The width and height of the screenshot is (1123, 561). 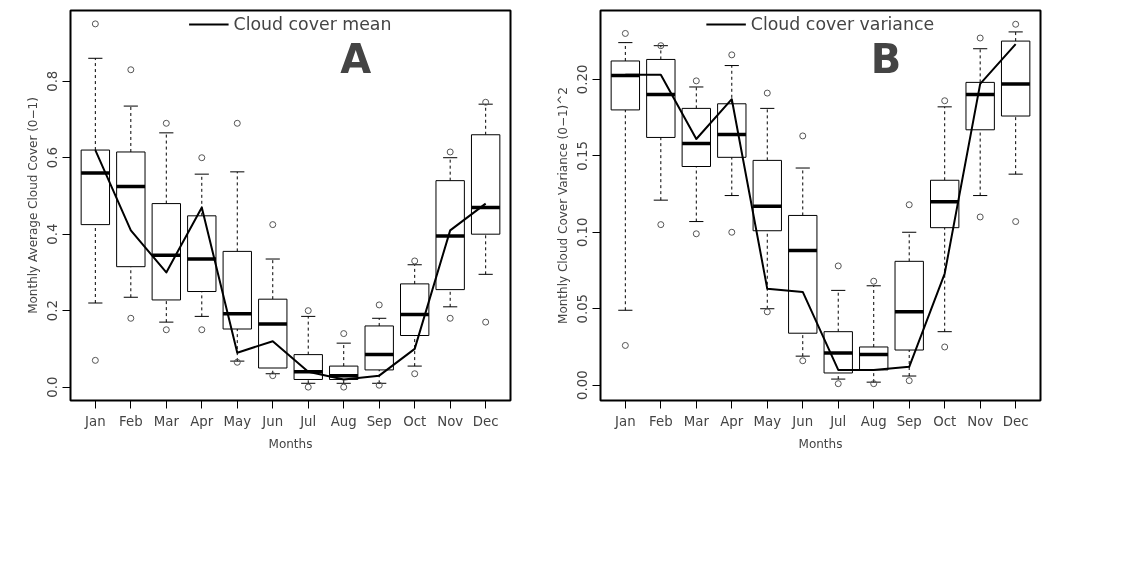 I want to click on y-tick-label: 0.05, so click(x=583, y=308).